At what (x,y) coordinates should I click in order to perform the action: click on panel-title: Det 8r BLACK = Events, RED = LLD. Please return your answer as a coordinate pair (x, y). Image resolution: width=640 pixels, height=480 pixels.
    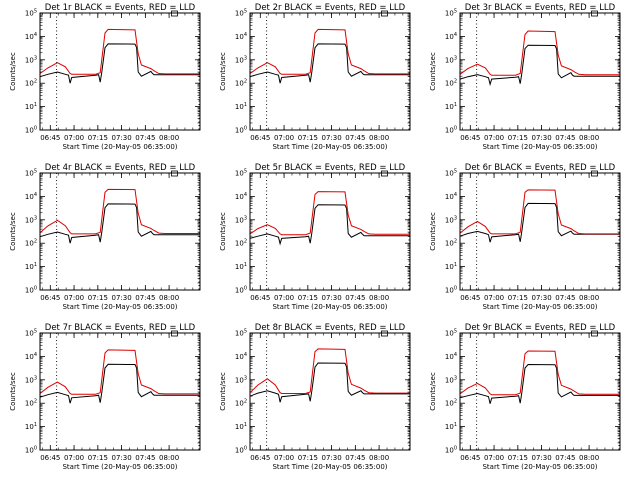
    Looking at the image, I should click on (330, 328).